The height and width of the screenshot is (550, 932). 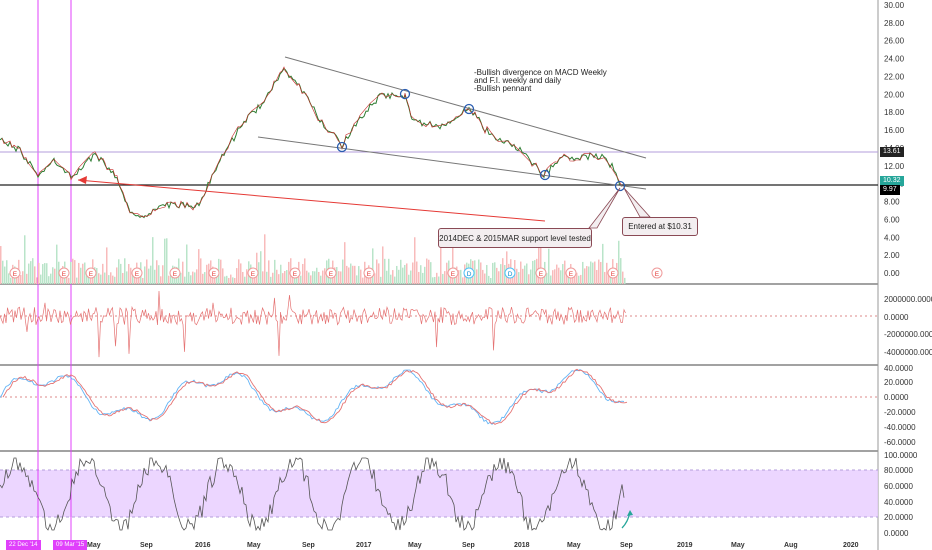 What do you see at coordinates (894, 5) in the screenshot?
I see `price-axis-label: 30.00` at bounding box center [894, 5].